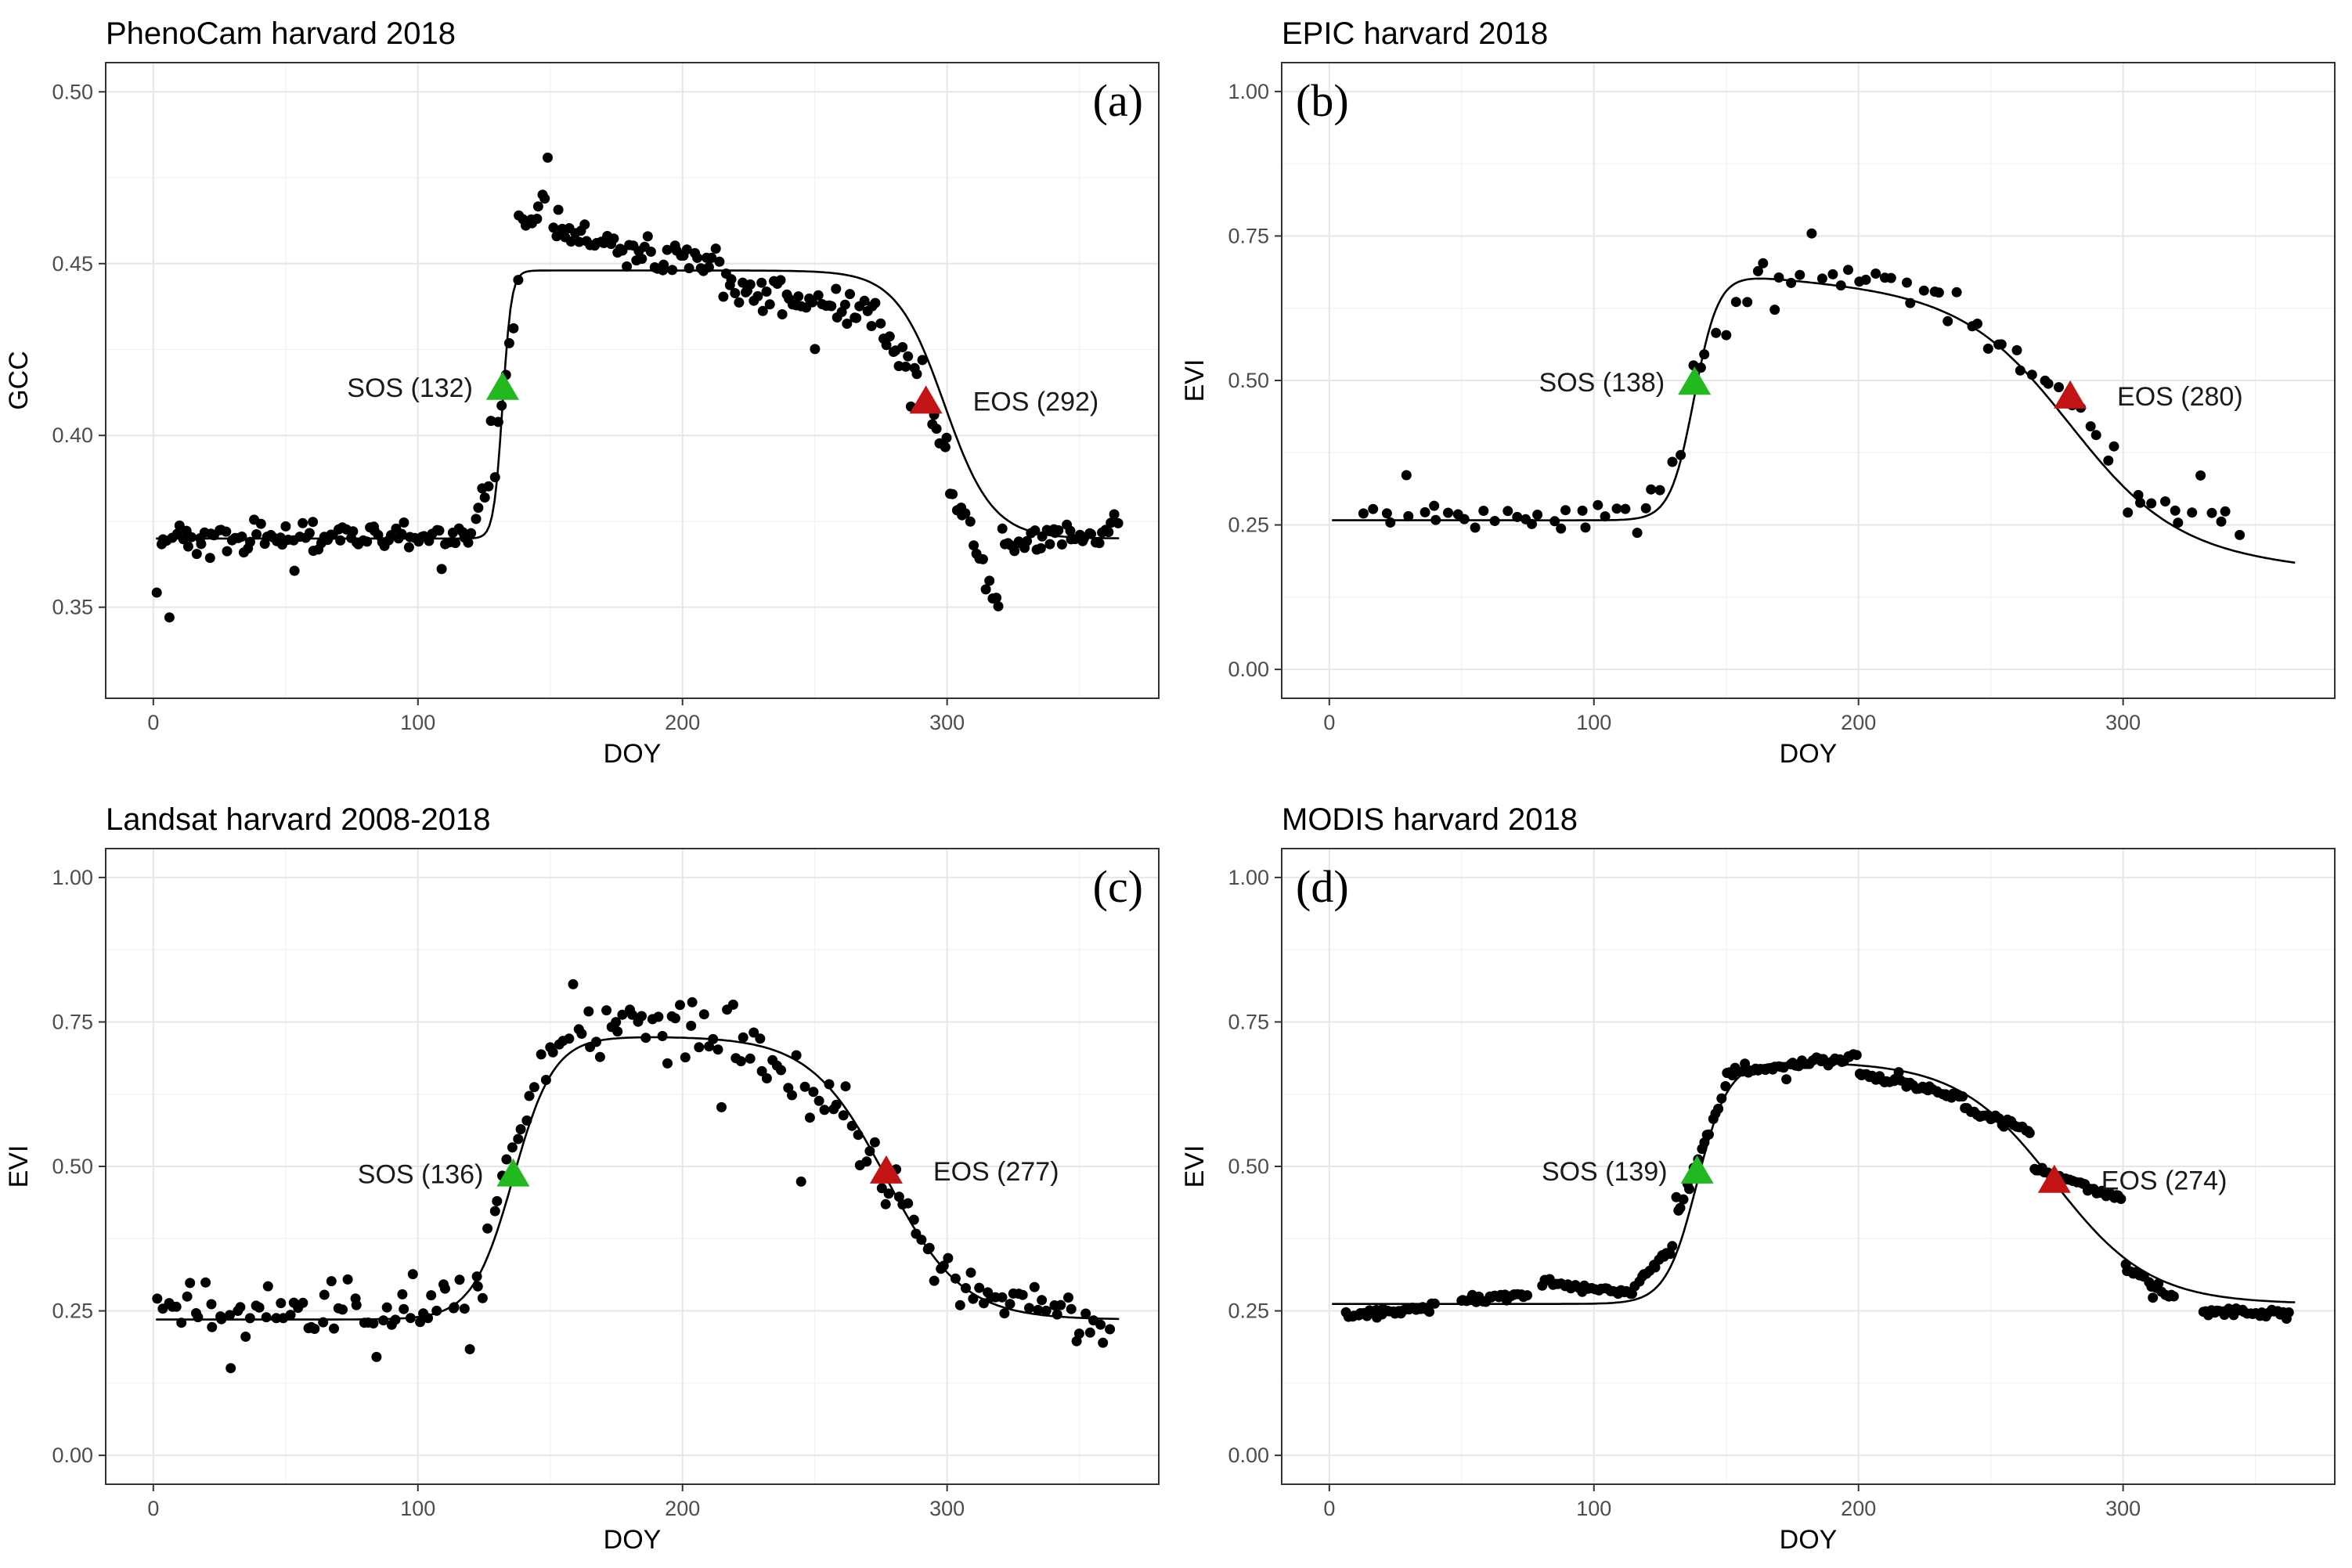 The height and width of the screenshot is (1568, 2352). Describe the element at coordinates (153, 722) in the screenshot. I see `x-tick-label: 0` at that location.